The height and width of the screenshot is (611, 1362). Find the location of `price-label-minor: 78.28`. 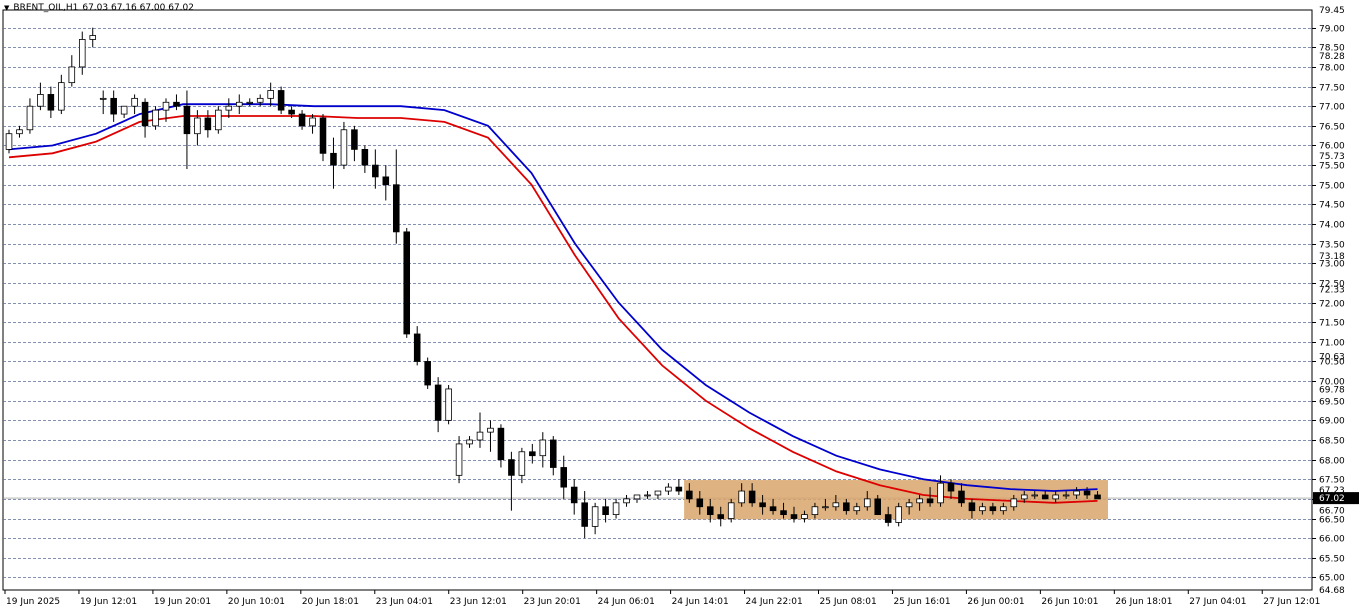

price-label-minor: 78.28 is located at coordinates (1332, 57).